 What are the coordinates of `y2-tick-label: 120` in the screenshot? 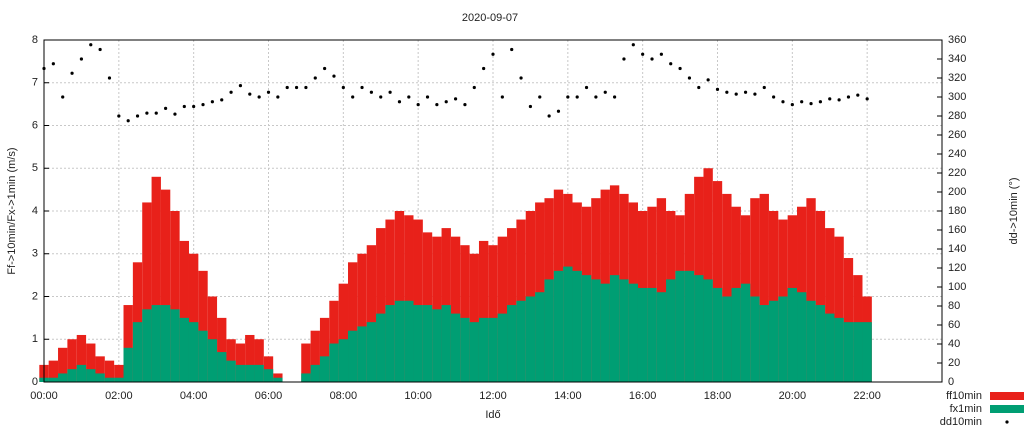 It's located at (957, 268).